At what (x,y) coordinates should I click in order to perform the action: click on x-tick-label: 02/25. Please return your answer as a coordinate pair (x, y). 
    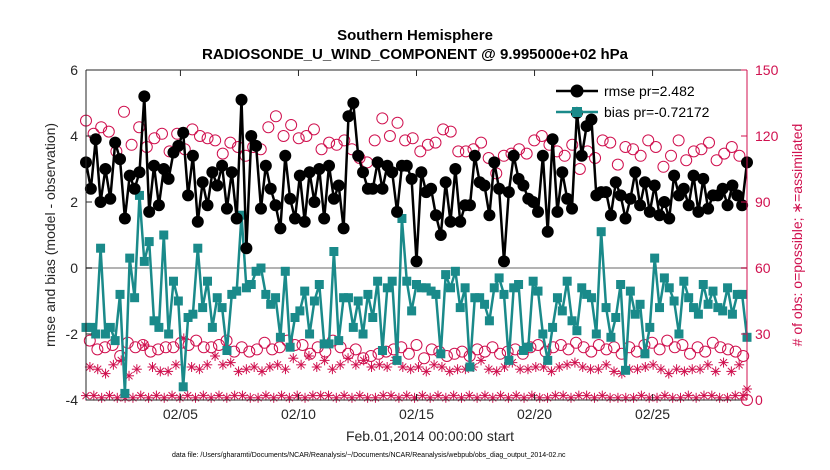
    Looking at the image, I should click on (652, 414).